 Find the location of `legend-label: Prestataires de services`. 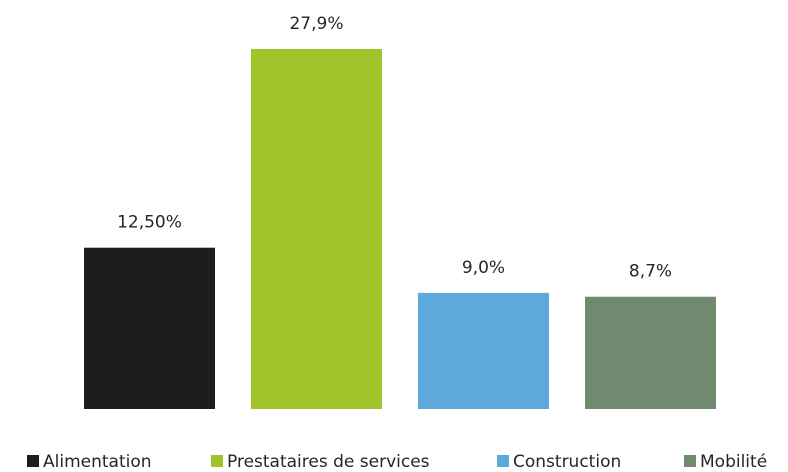

legend-label: Prestataires de services is located at coordinates (328, 462).